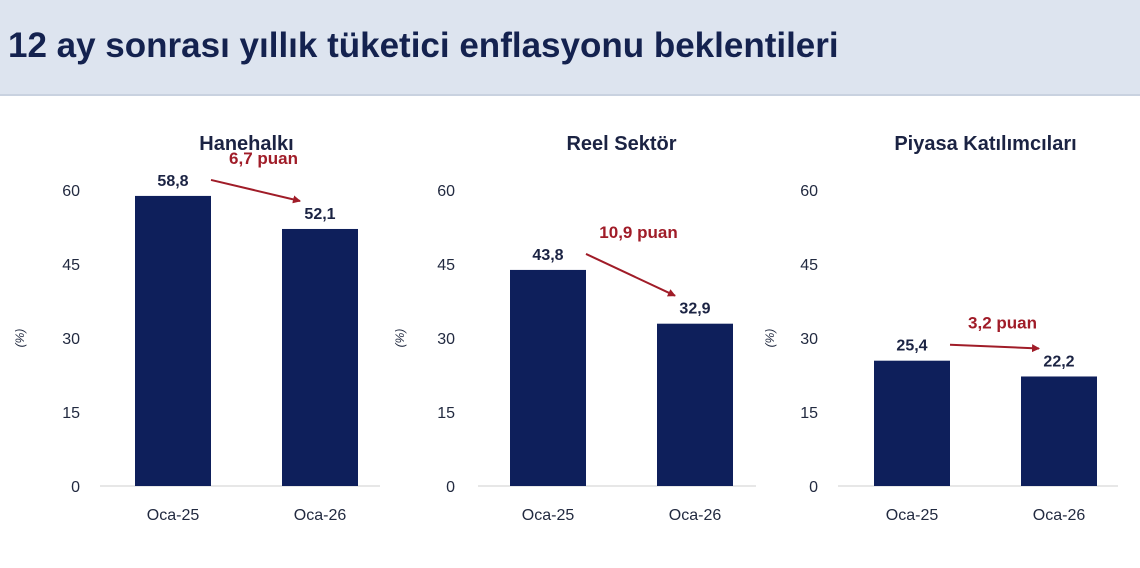 This screenshot has height=568, width=1140. What do you see at coordinates (694, 309) in the screenshot?
I see `data-label: 32,9` at bounding box center [694, 309].